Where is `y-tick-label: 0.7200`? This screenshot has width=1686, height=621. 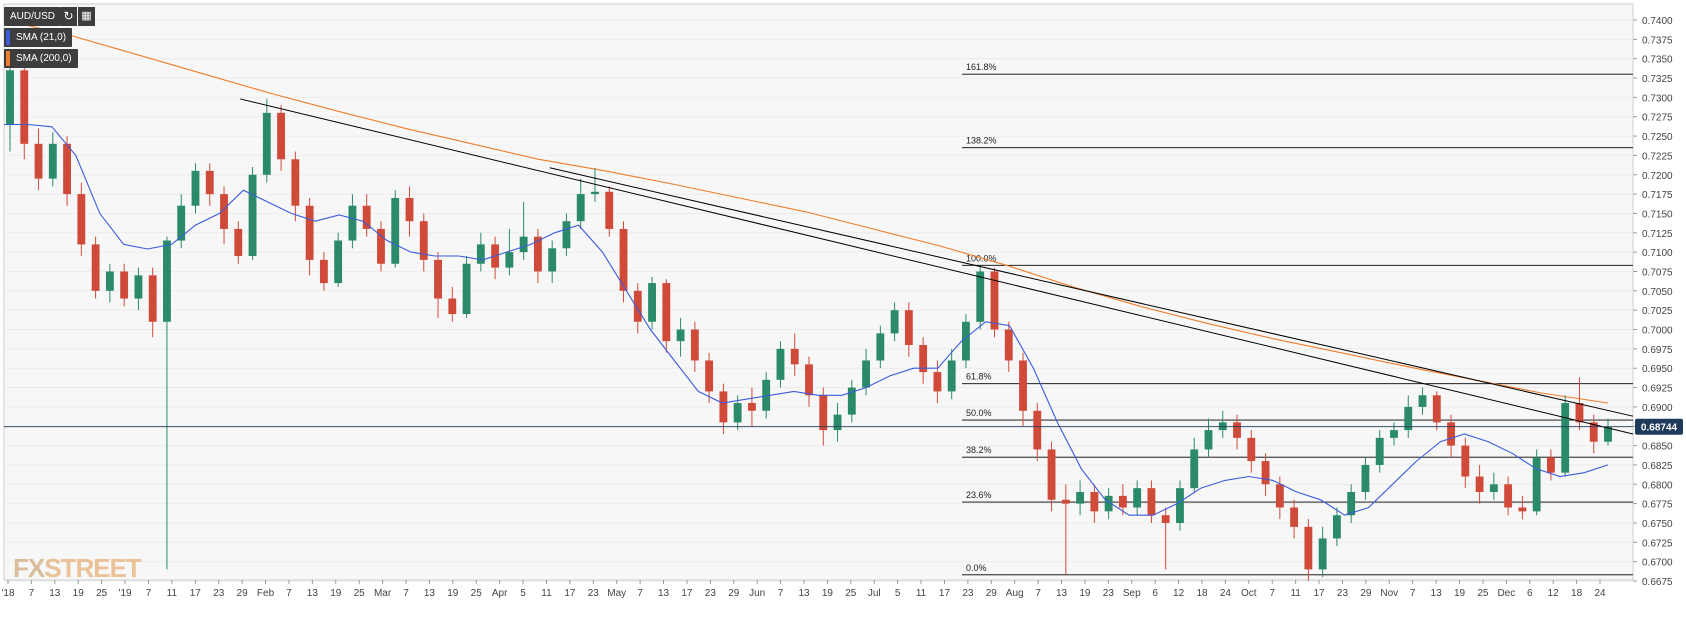 y-tick-label: 0.7200 is located at coordinates (1657, 176).